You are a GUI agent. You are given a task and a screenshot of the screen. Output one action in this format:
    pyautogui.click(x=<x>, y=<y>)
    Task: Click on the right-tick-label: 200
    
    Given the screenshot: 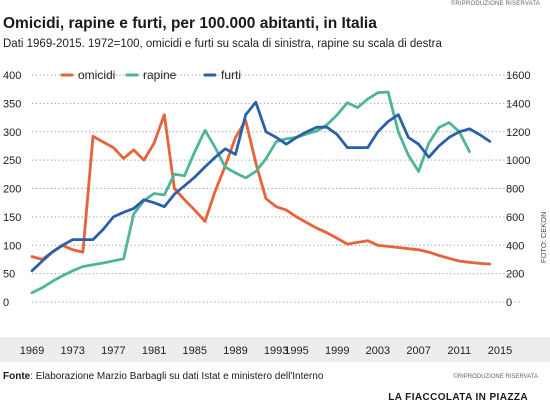 What is the action you would take?
    pyautogui.click(x=515, y=275)
    